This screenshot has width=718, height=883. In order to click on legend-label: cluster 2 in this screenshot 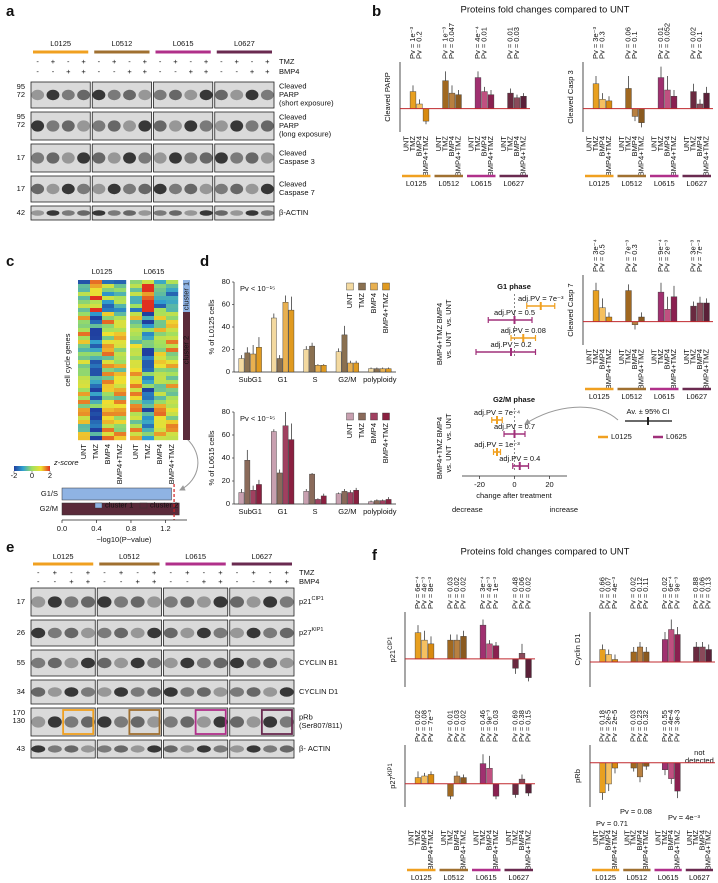, I will do `click(164, 504)`.